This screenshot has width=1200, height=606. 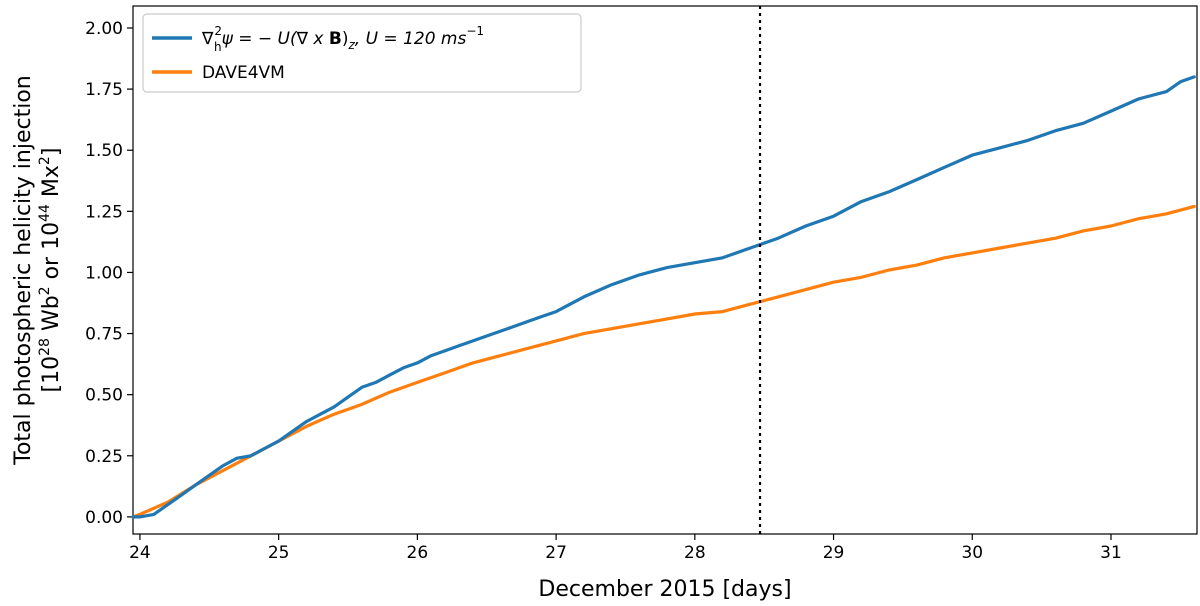 What do you see at coordinates (23, 270) in the screenshot?
I see `y-axis-label-line1: Total photospheric helicity injection` at bounding box center [23, 270].